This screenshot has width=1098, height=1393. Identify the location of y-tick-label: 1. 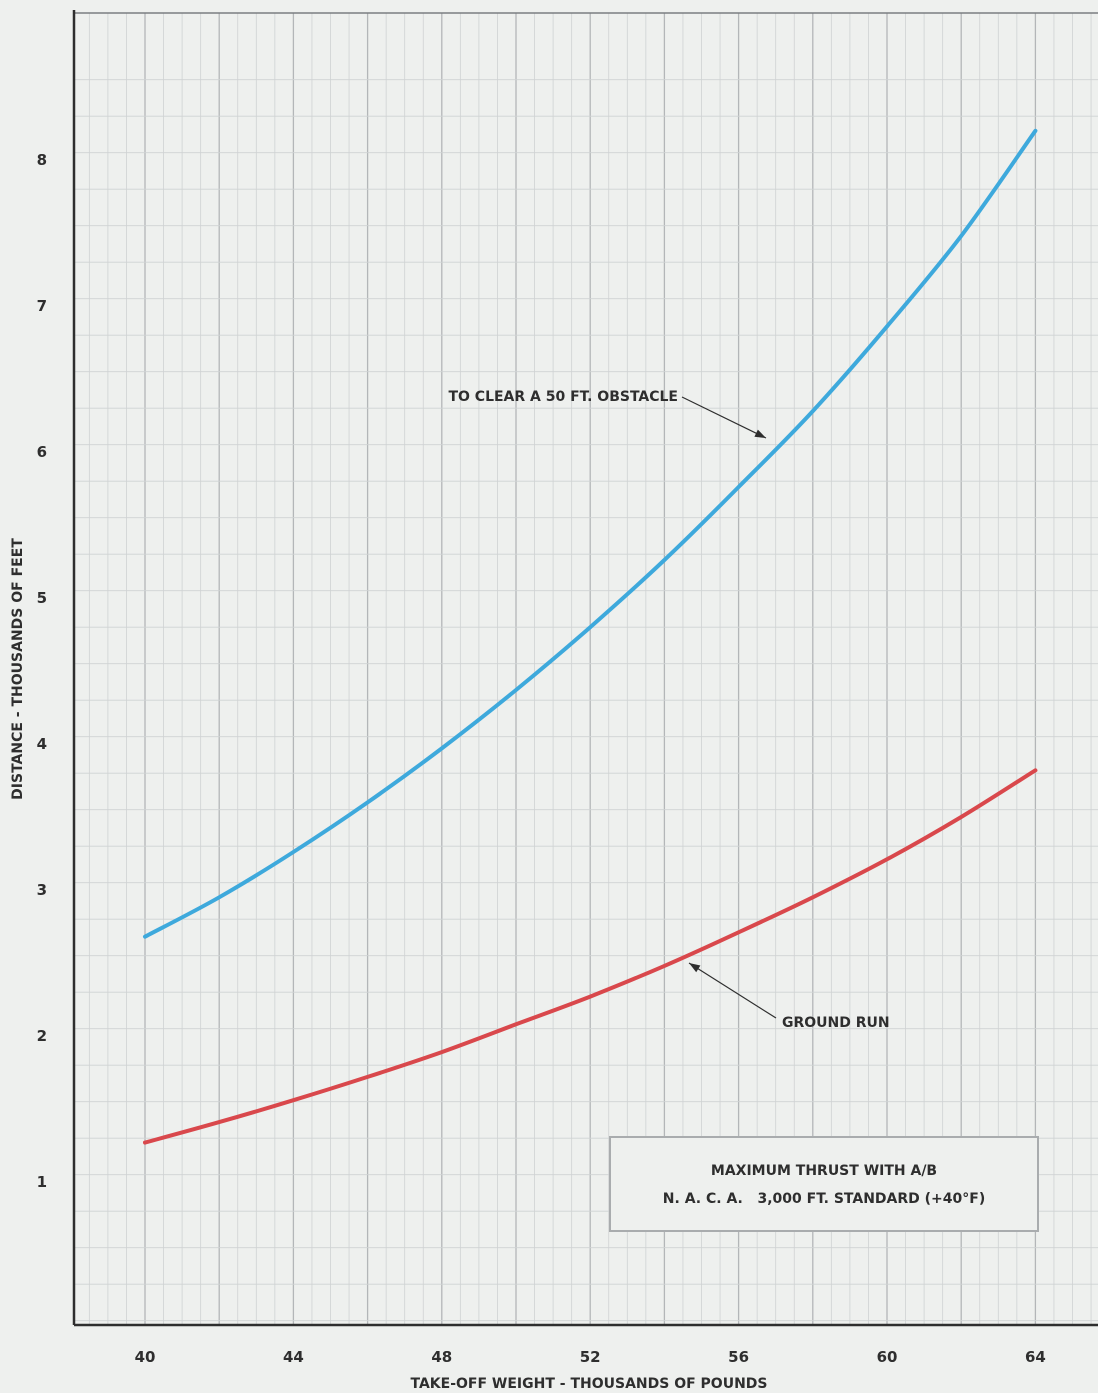
(42, 1182).